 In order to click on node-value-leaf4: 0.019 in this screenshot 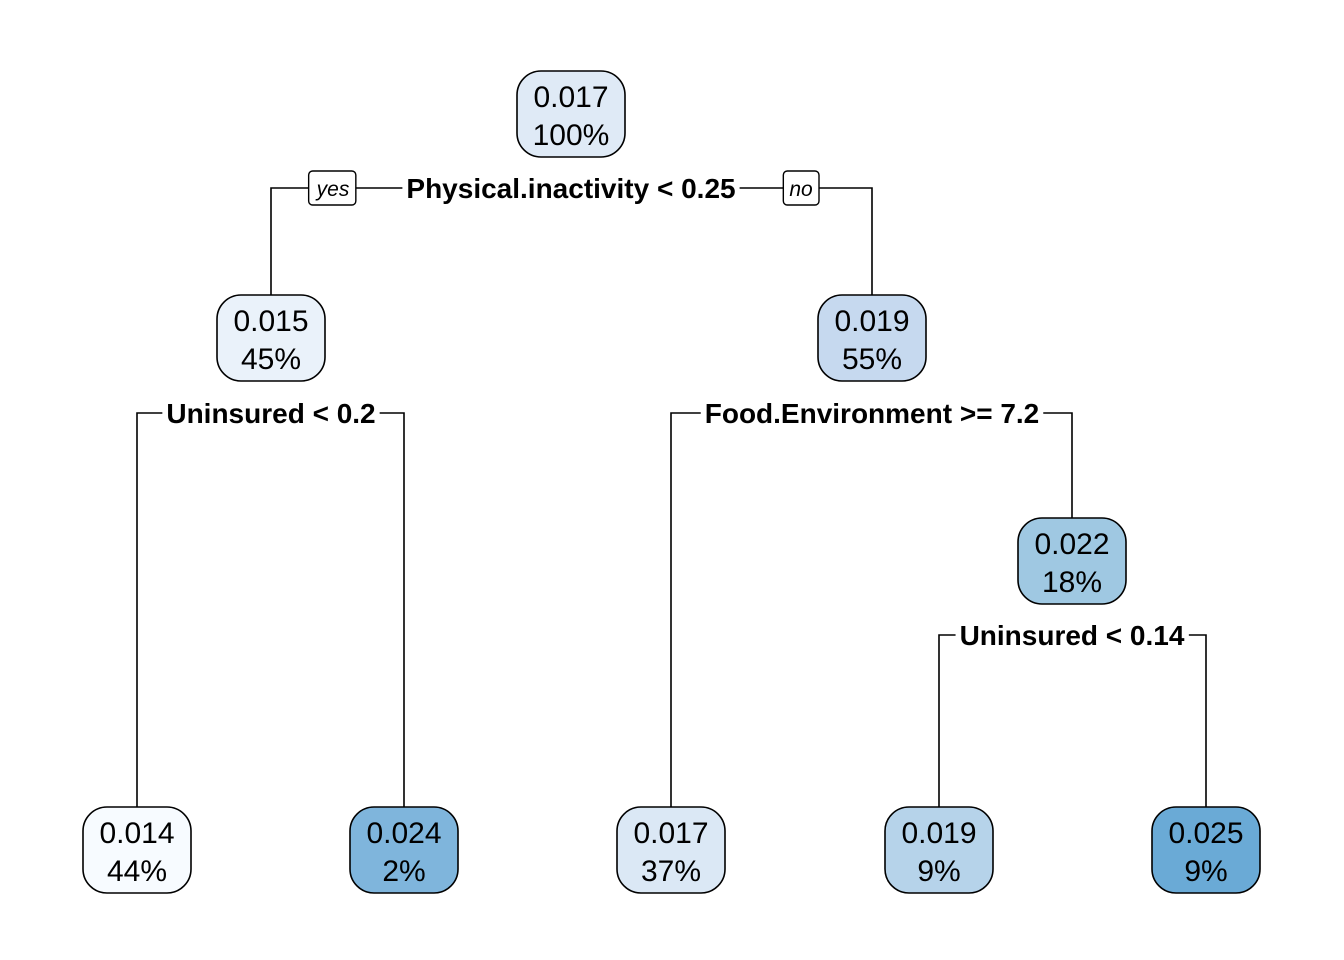, I will do `click(938, 833)`.